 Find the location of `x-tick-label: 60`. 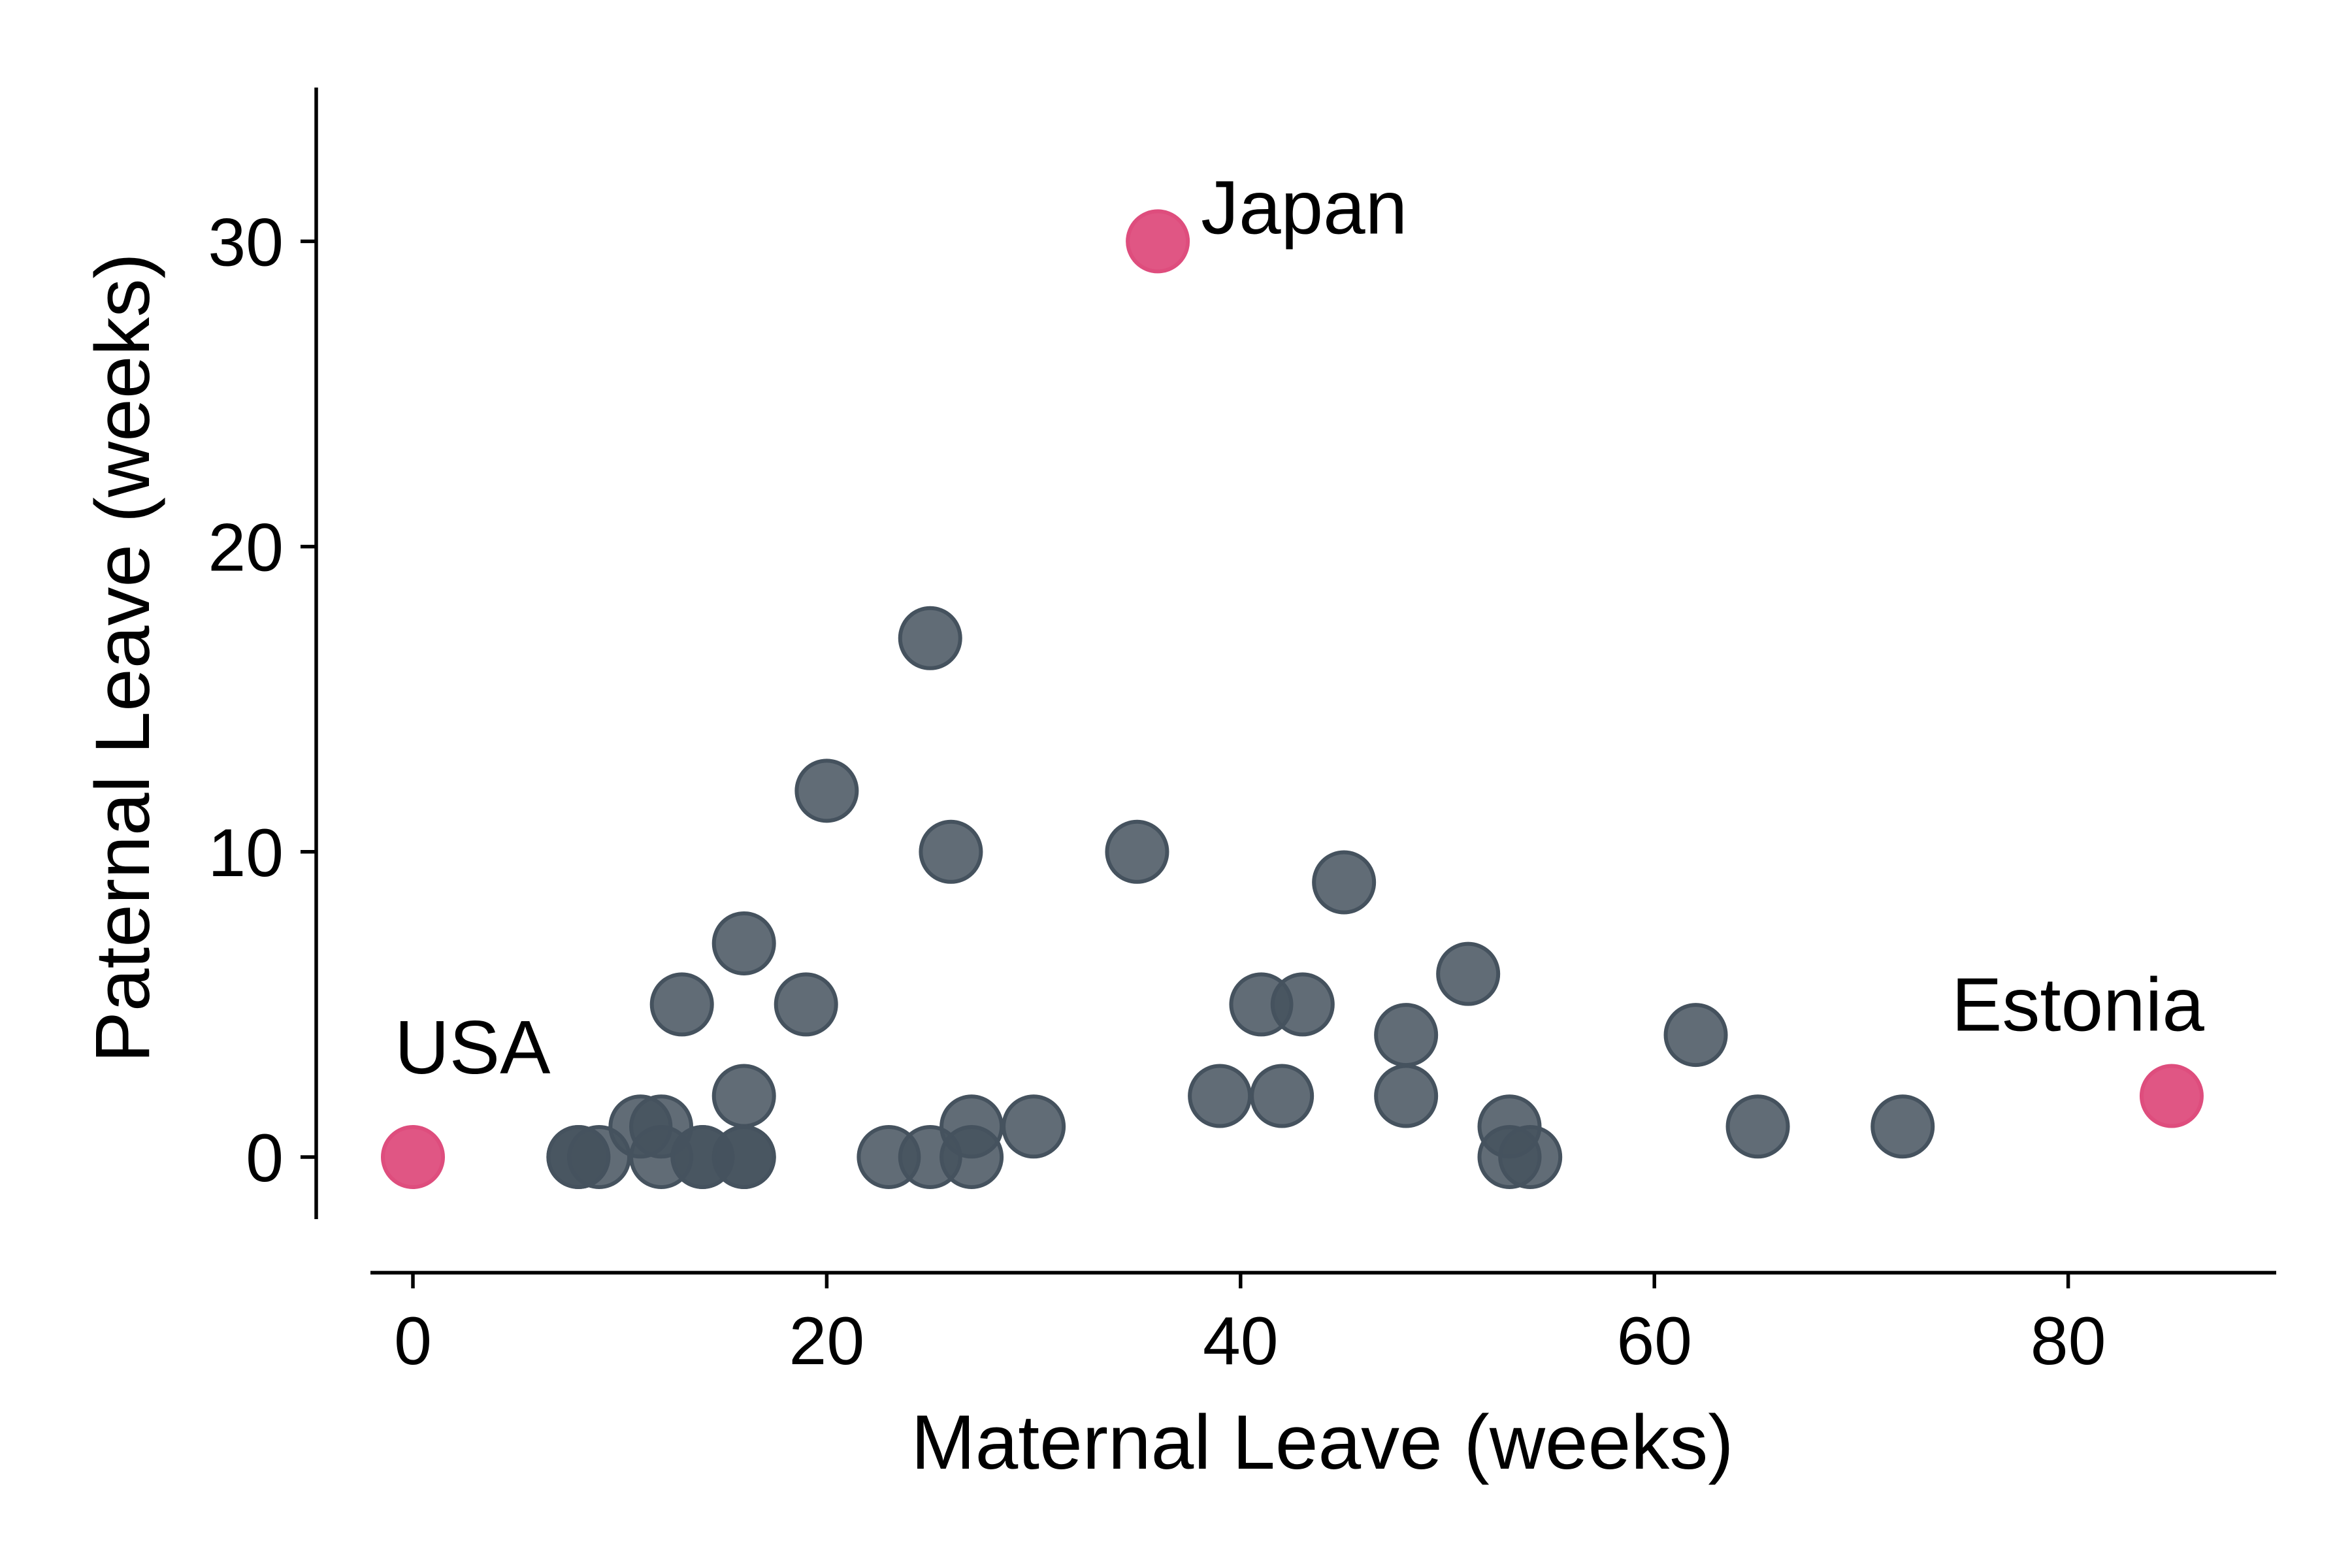

x-tick-label: 60 is located at coordinates (1654, 1341).